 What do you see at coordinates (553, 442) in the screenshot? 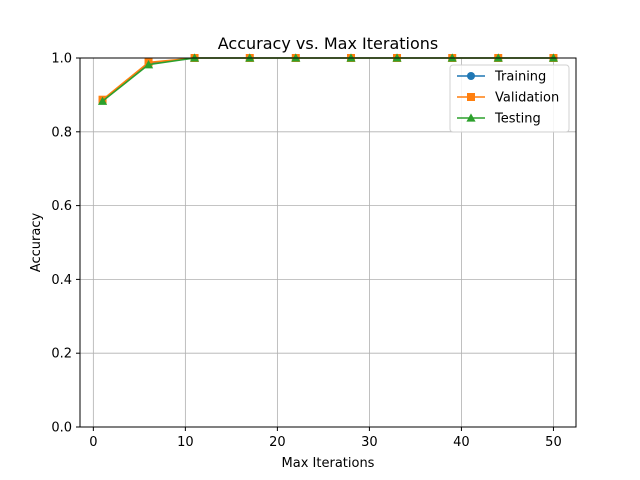
I see `x-tick-label: 50` at bounding box center [553, 442].